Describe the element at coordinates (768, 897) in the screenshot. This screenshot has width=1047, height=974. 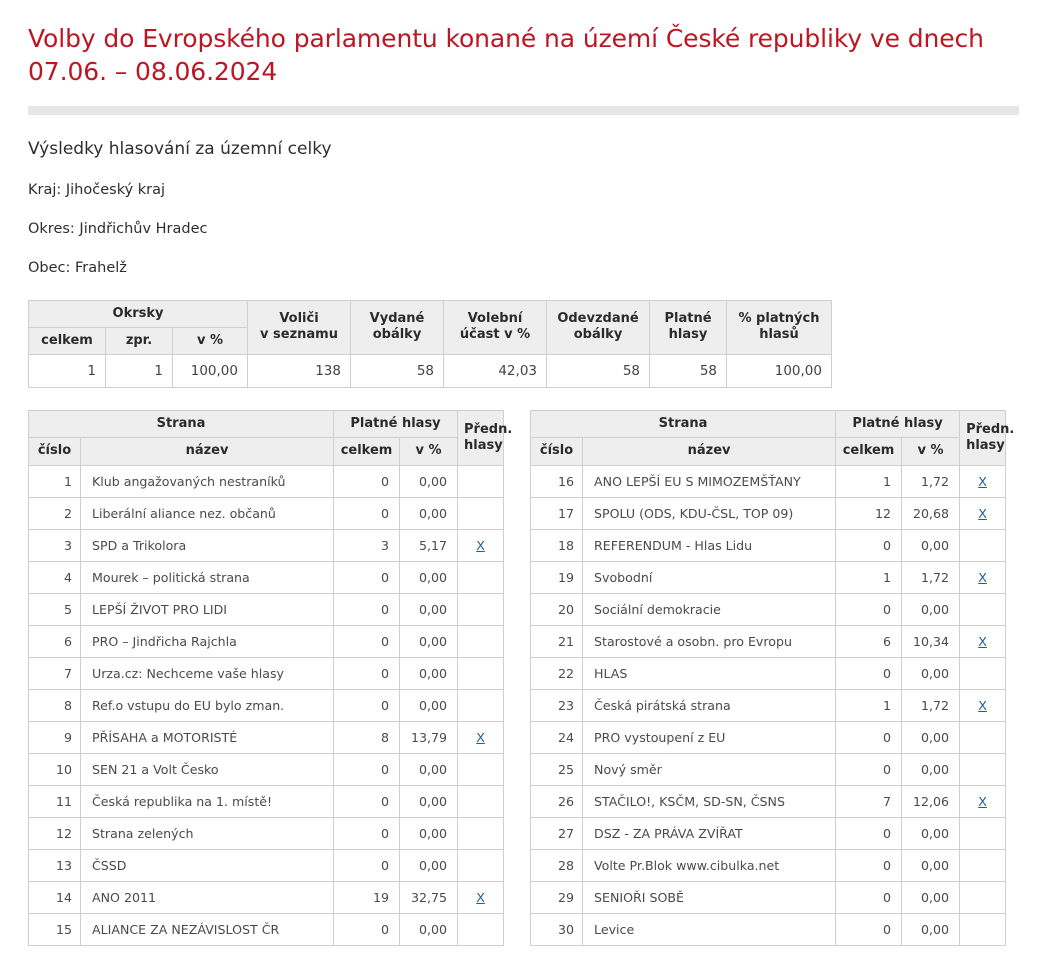
I see `table-row: 29 SENIOŘI SOBĚ 0 0,00` at that location.